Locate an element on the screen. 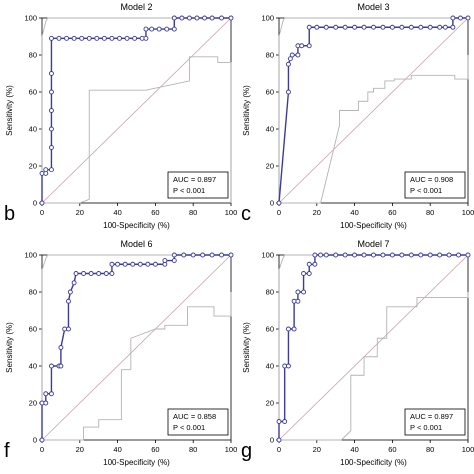 This screenshot has width=474, height=474. y-tick-label: 80 is located at coordinates (33, 55).